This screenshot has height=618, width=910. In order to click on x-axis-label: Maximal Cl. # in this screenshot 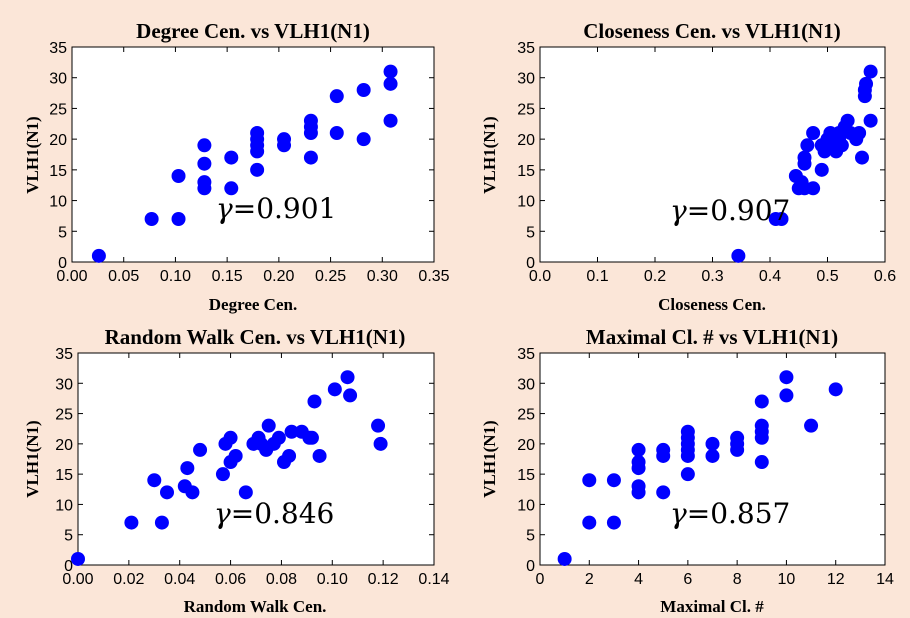, I will do `click(712, 606)`.